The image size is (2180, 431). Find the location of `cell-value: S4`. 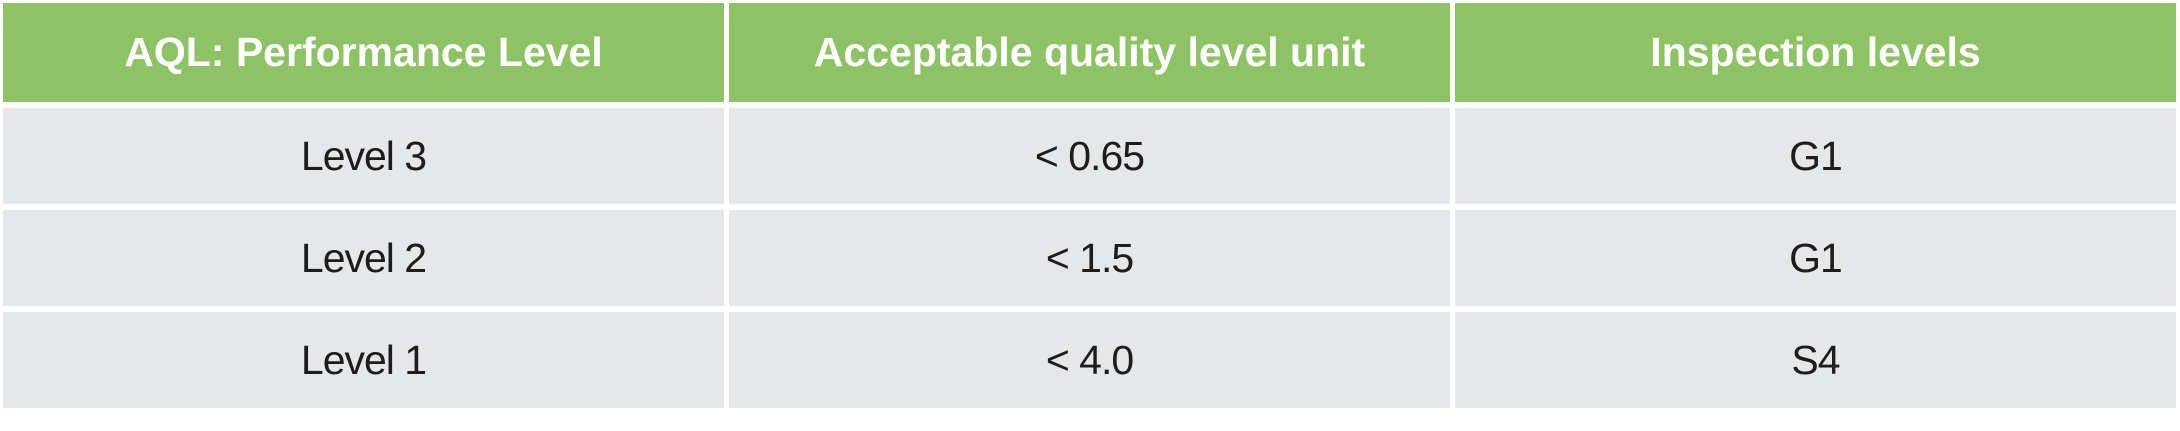

cell-value: S4 is located at coordinates (1815, 359).